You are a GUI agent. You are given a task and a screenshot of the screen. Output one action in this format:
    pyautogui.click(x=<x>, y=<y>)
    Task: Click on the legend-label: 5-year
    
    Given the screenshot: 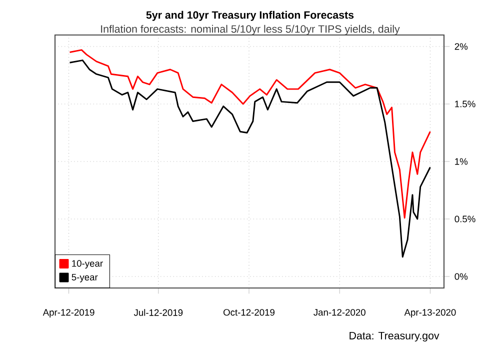 What is the action you would take?
    pyautogui.click(x=85, y=278)
    